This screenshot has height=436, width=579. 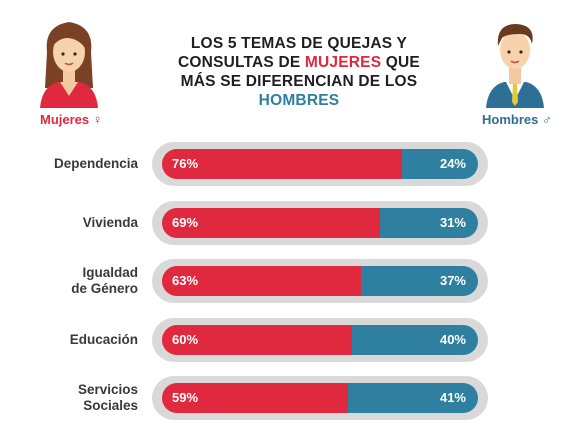 What do you see at coordinates (400, 62) in the screenshot?
I see `title-line-2-post: QUE` at bounding box center [400, 62].